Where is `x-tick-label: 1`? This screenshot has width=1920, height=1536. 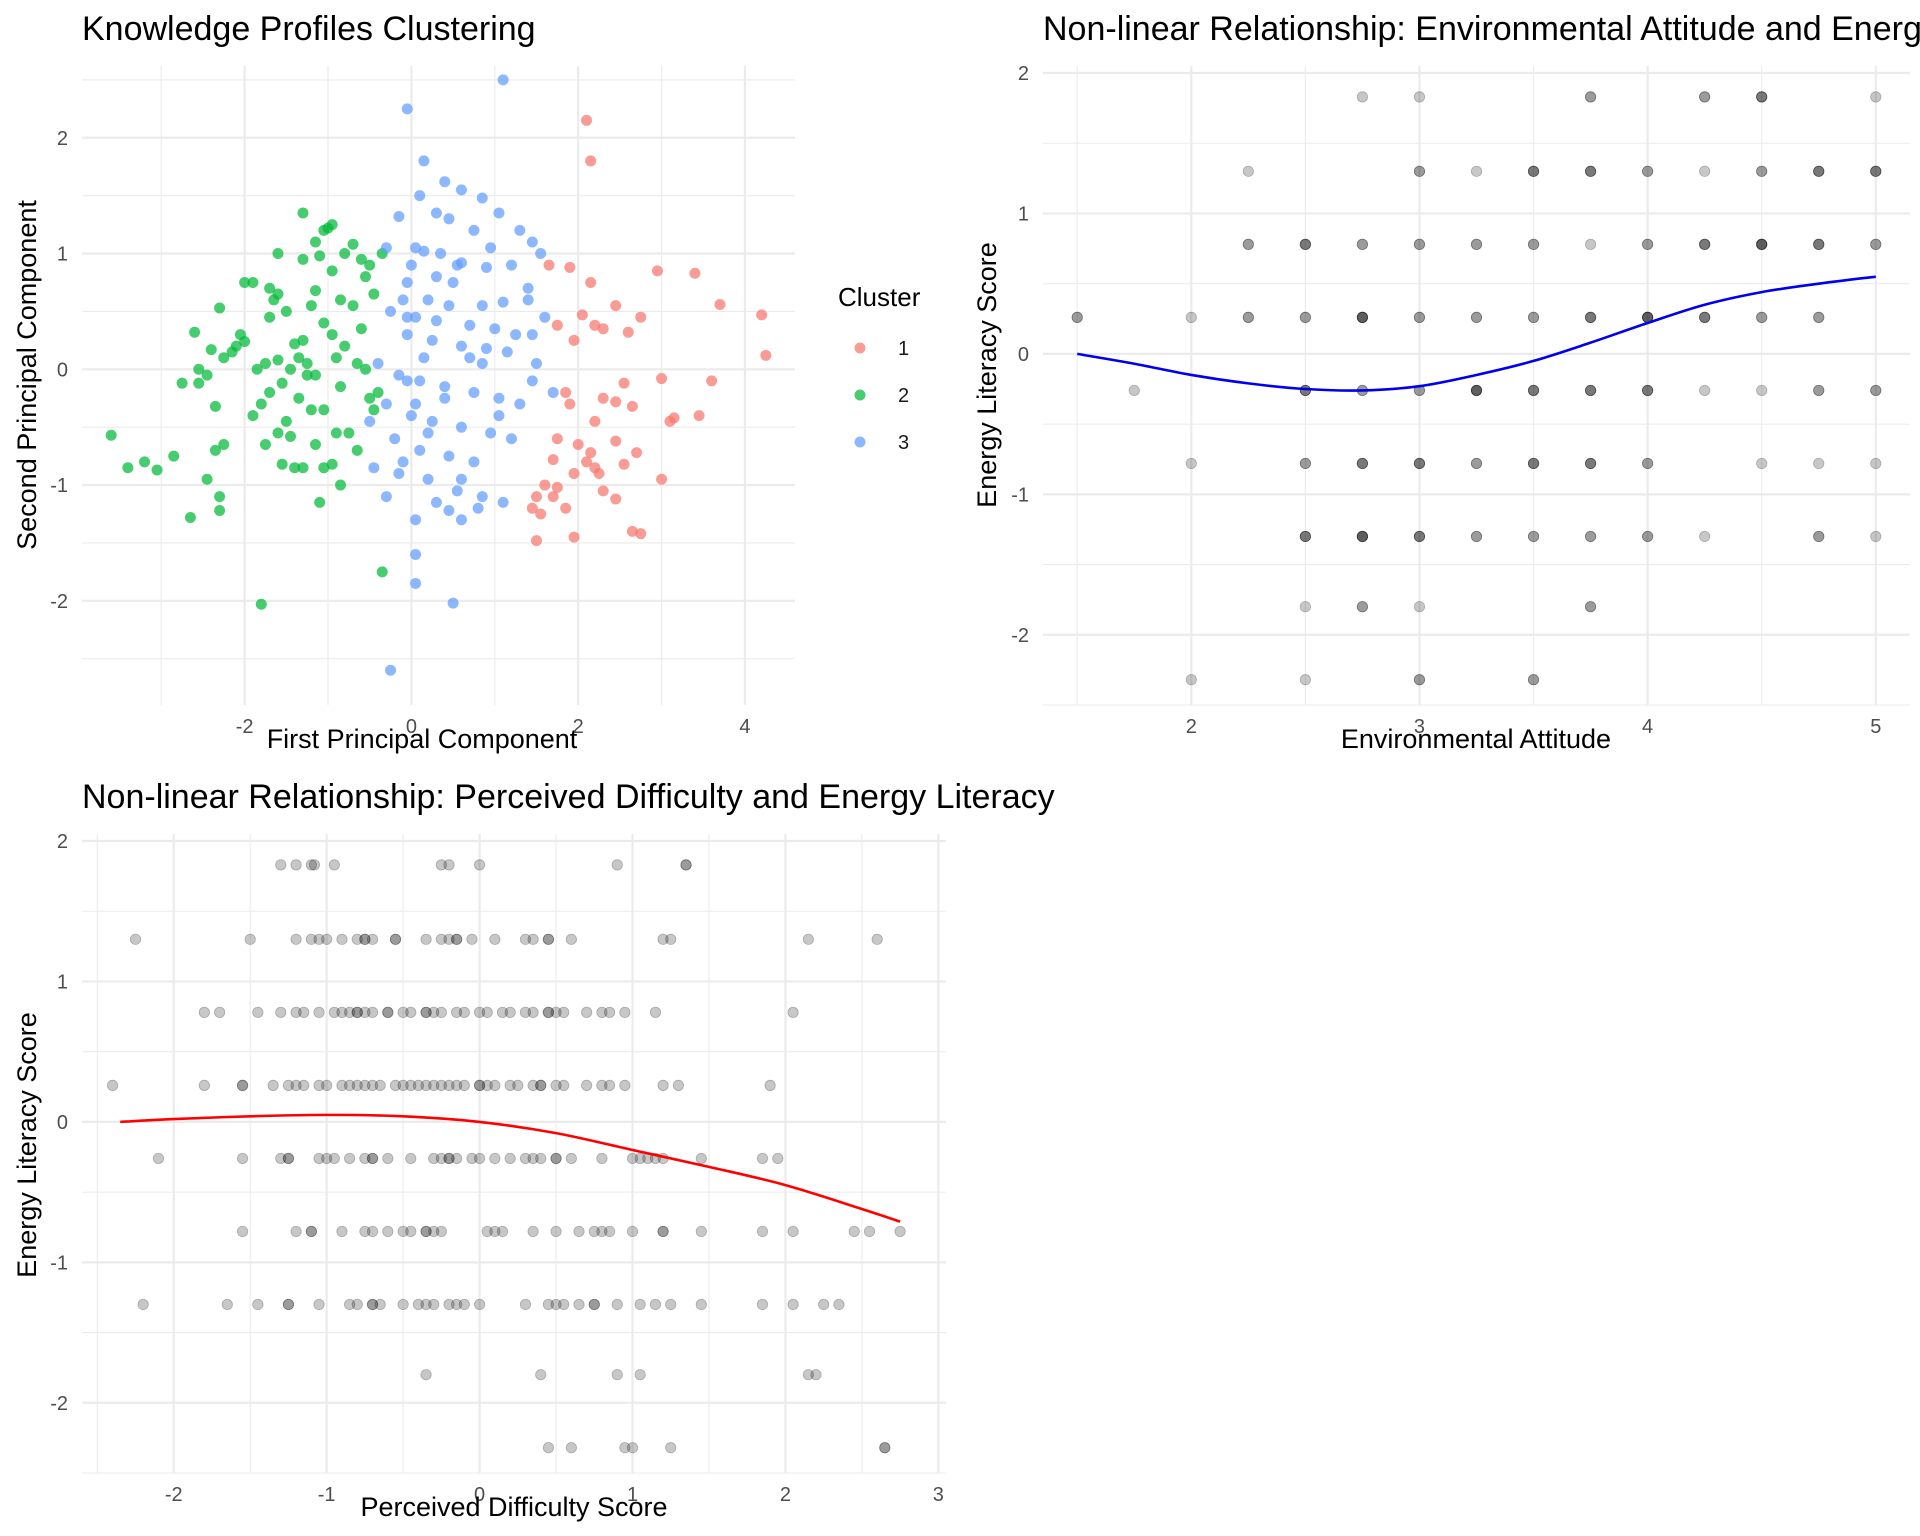 x-tick-label: 1 is located at coordinates (632, 1495).